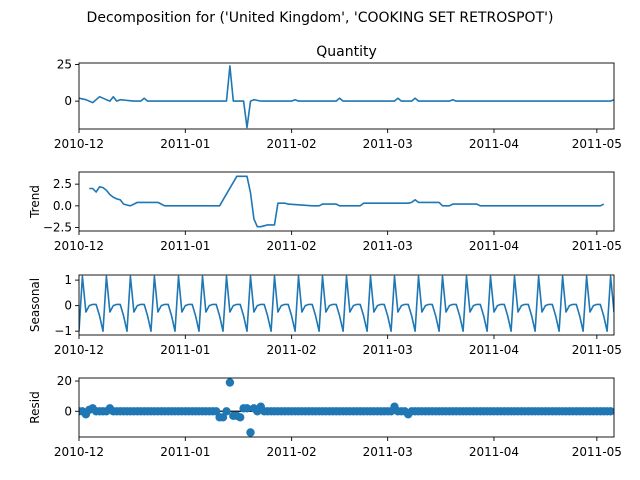 The width and height of the screenshot is (640, 480). I want to click on observed-title: Quantity, so click(346, 52).